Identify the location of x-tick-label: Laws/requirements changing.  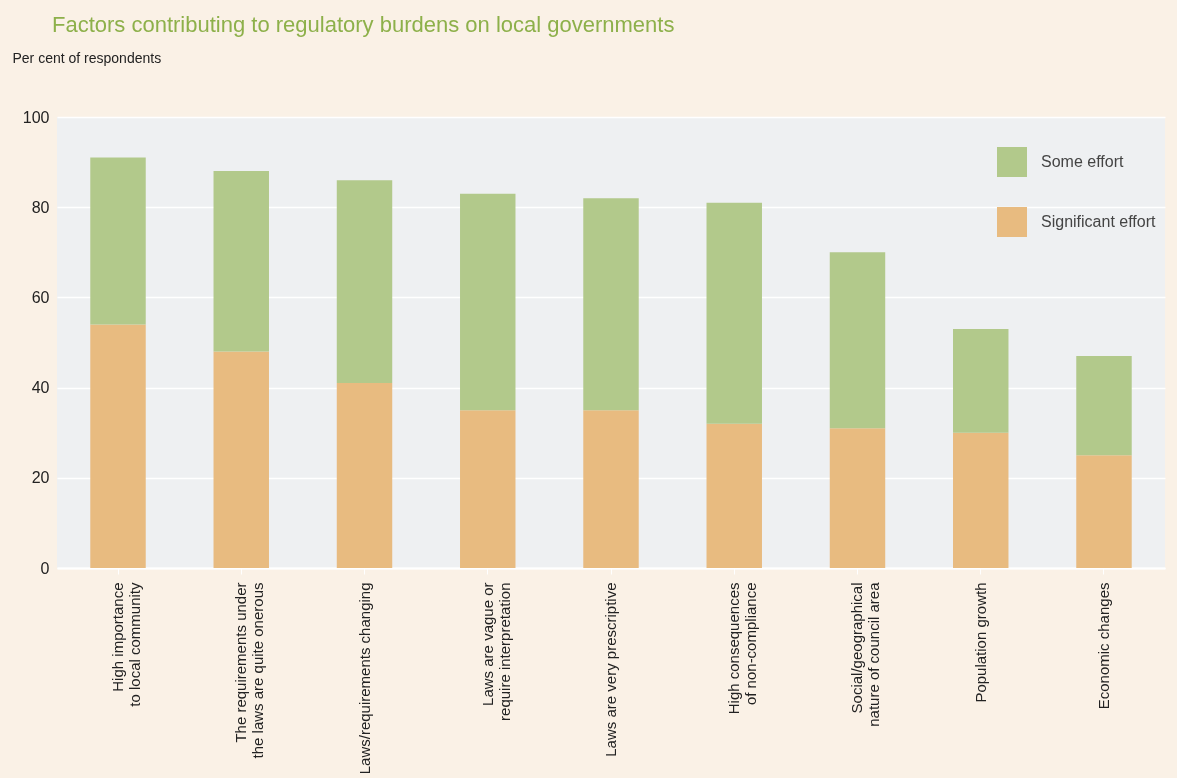
(364, 678).